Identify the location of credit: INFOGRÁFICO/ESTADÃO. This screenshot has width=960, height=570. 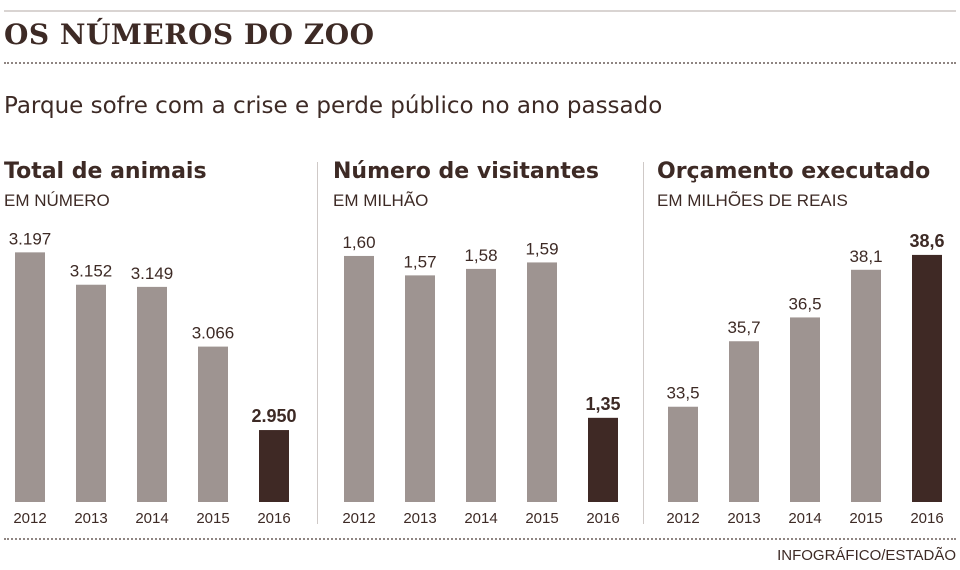
(866, 555).